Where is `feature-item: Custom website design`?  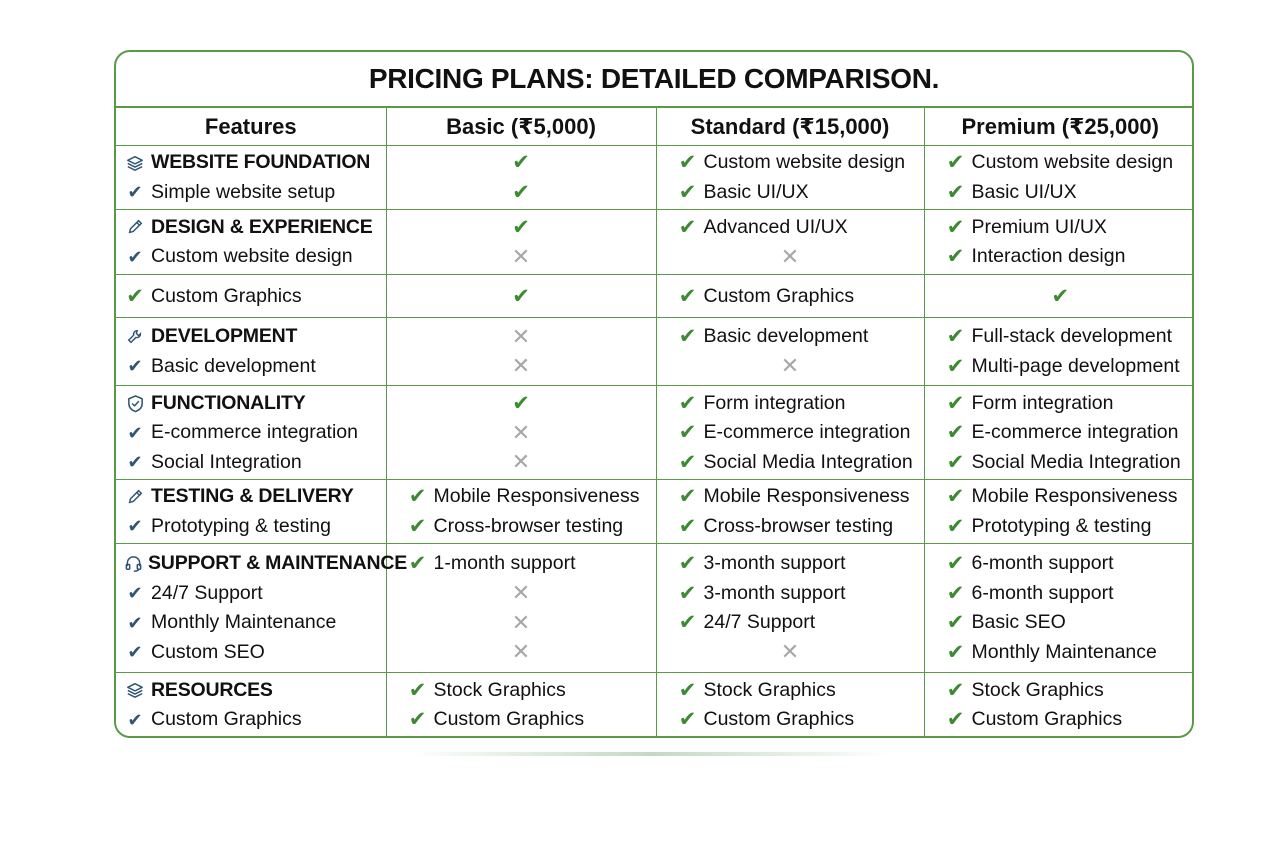 feature-item: Custom website design is located at coordinates (251, 257).